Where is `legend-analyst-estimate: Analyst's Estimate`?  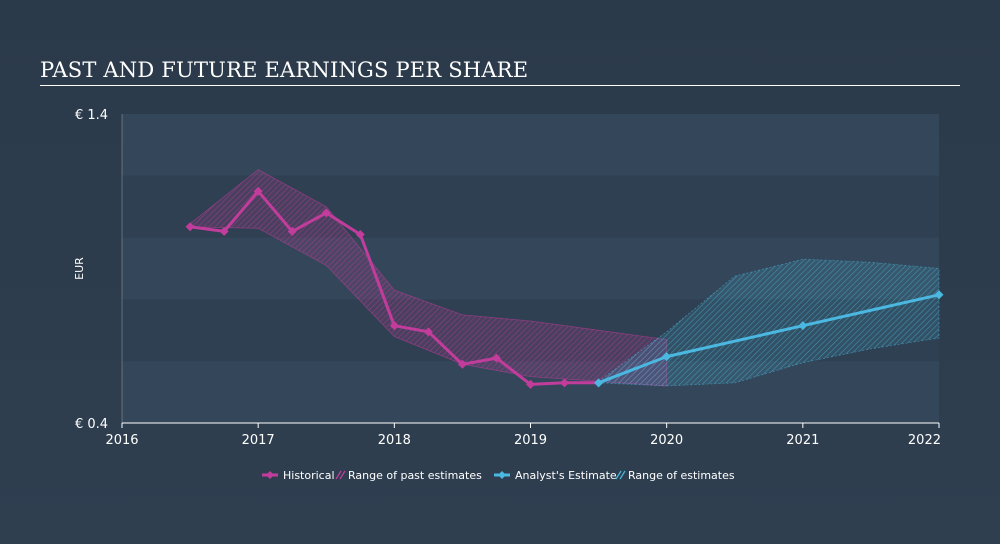 legend-analyst-estimate: Analyst's Estimate is located at coordinates (555, 475).